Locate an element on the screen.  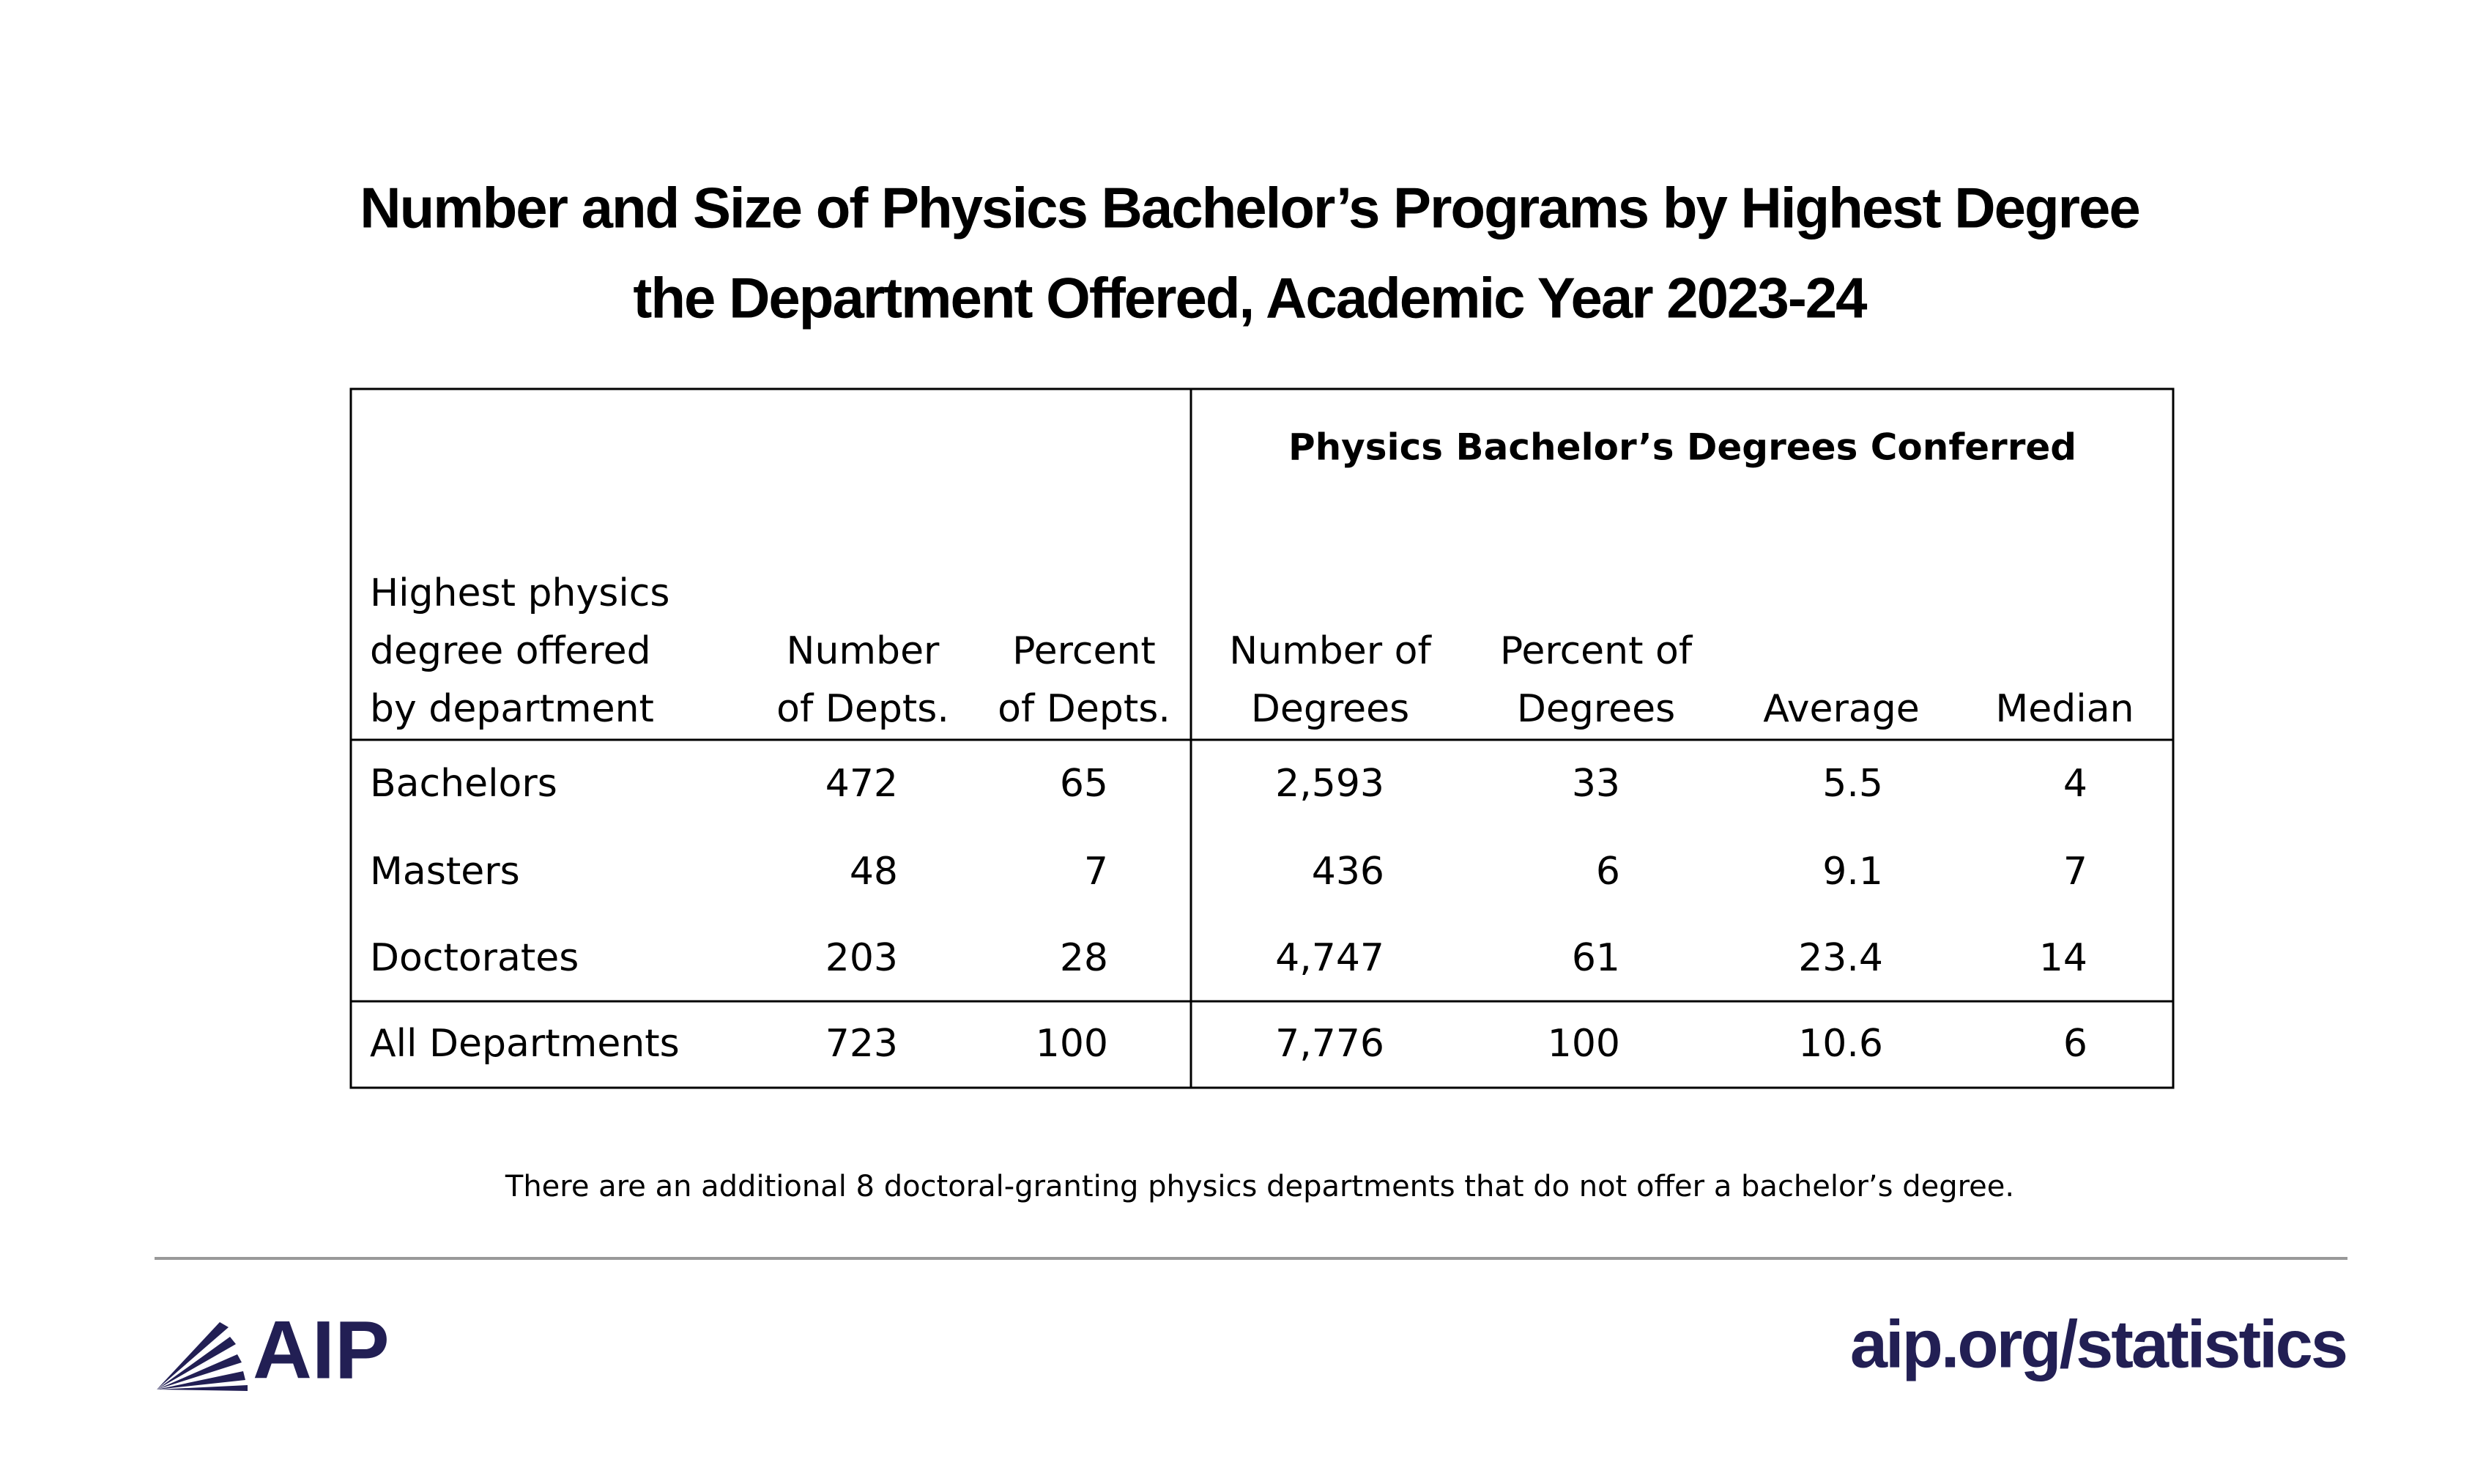
cell-value: 28 is located at coordinates (1084, 958).